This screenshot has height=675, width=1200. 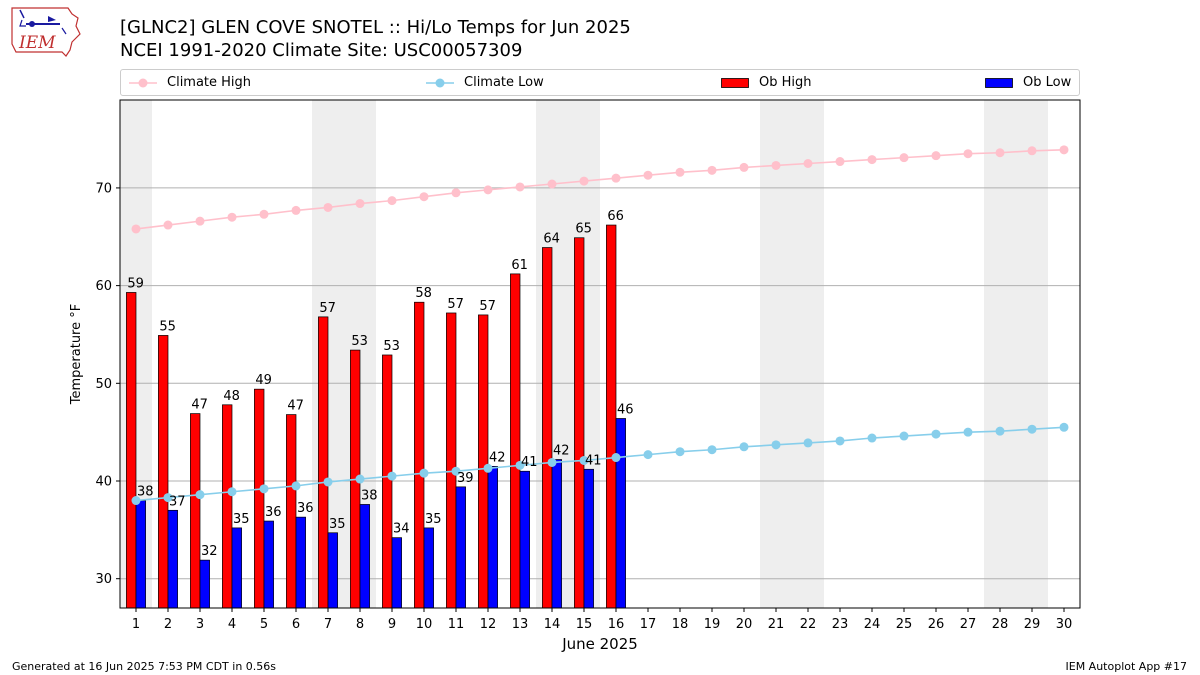 What do you see at coordinates (136, 624) in the screenshot?
I see `x-tick-label: 1` at bounding box center [136, 624].